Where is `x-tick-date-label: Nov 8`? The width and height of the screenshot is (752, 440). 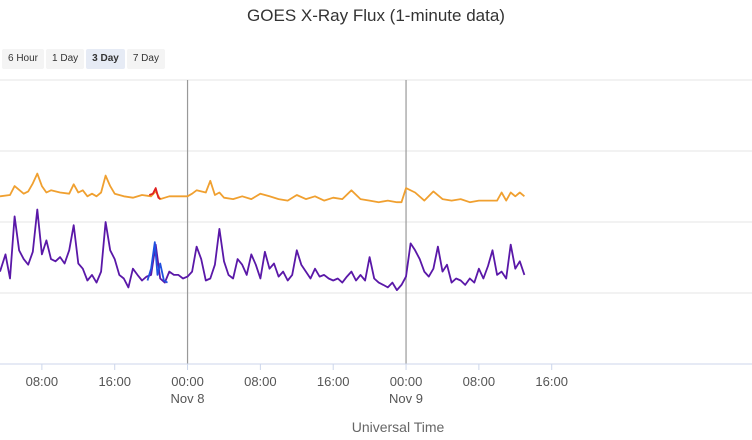
x-tick-date-label: Nov 8 is located at coordinates (188, 398).